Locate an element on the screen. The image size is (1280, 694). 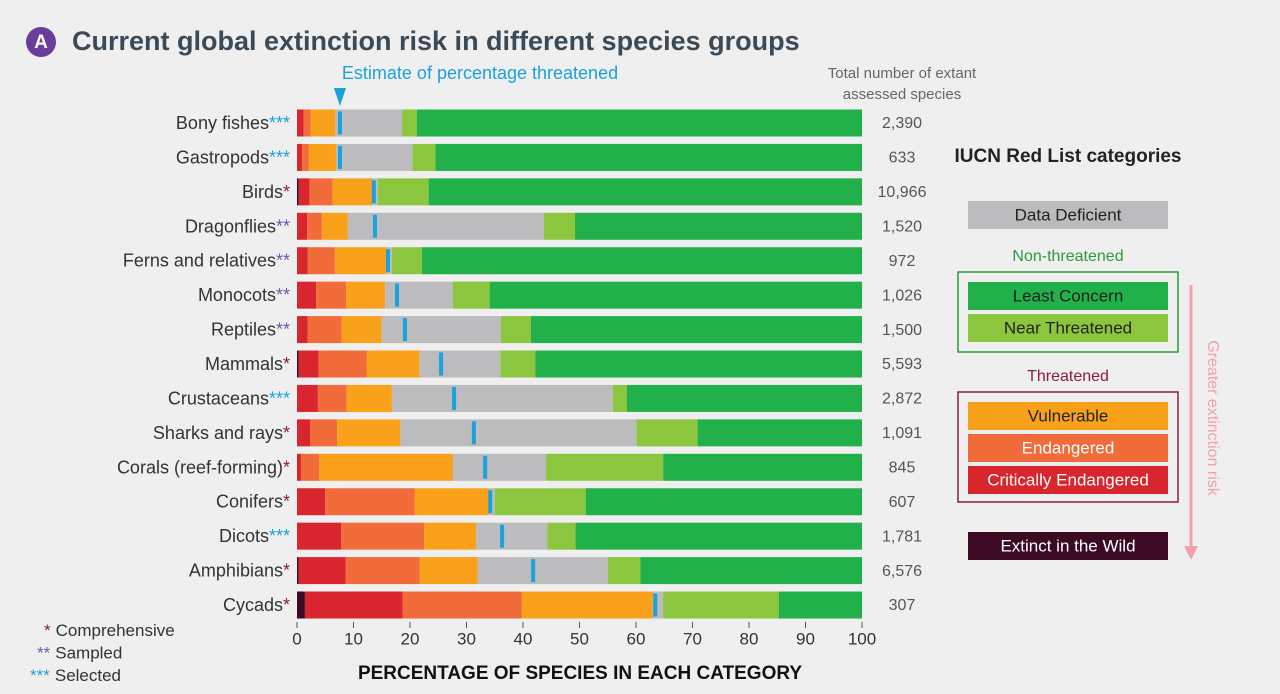
total-count: 1,026 is located at coordinates (902, 295).